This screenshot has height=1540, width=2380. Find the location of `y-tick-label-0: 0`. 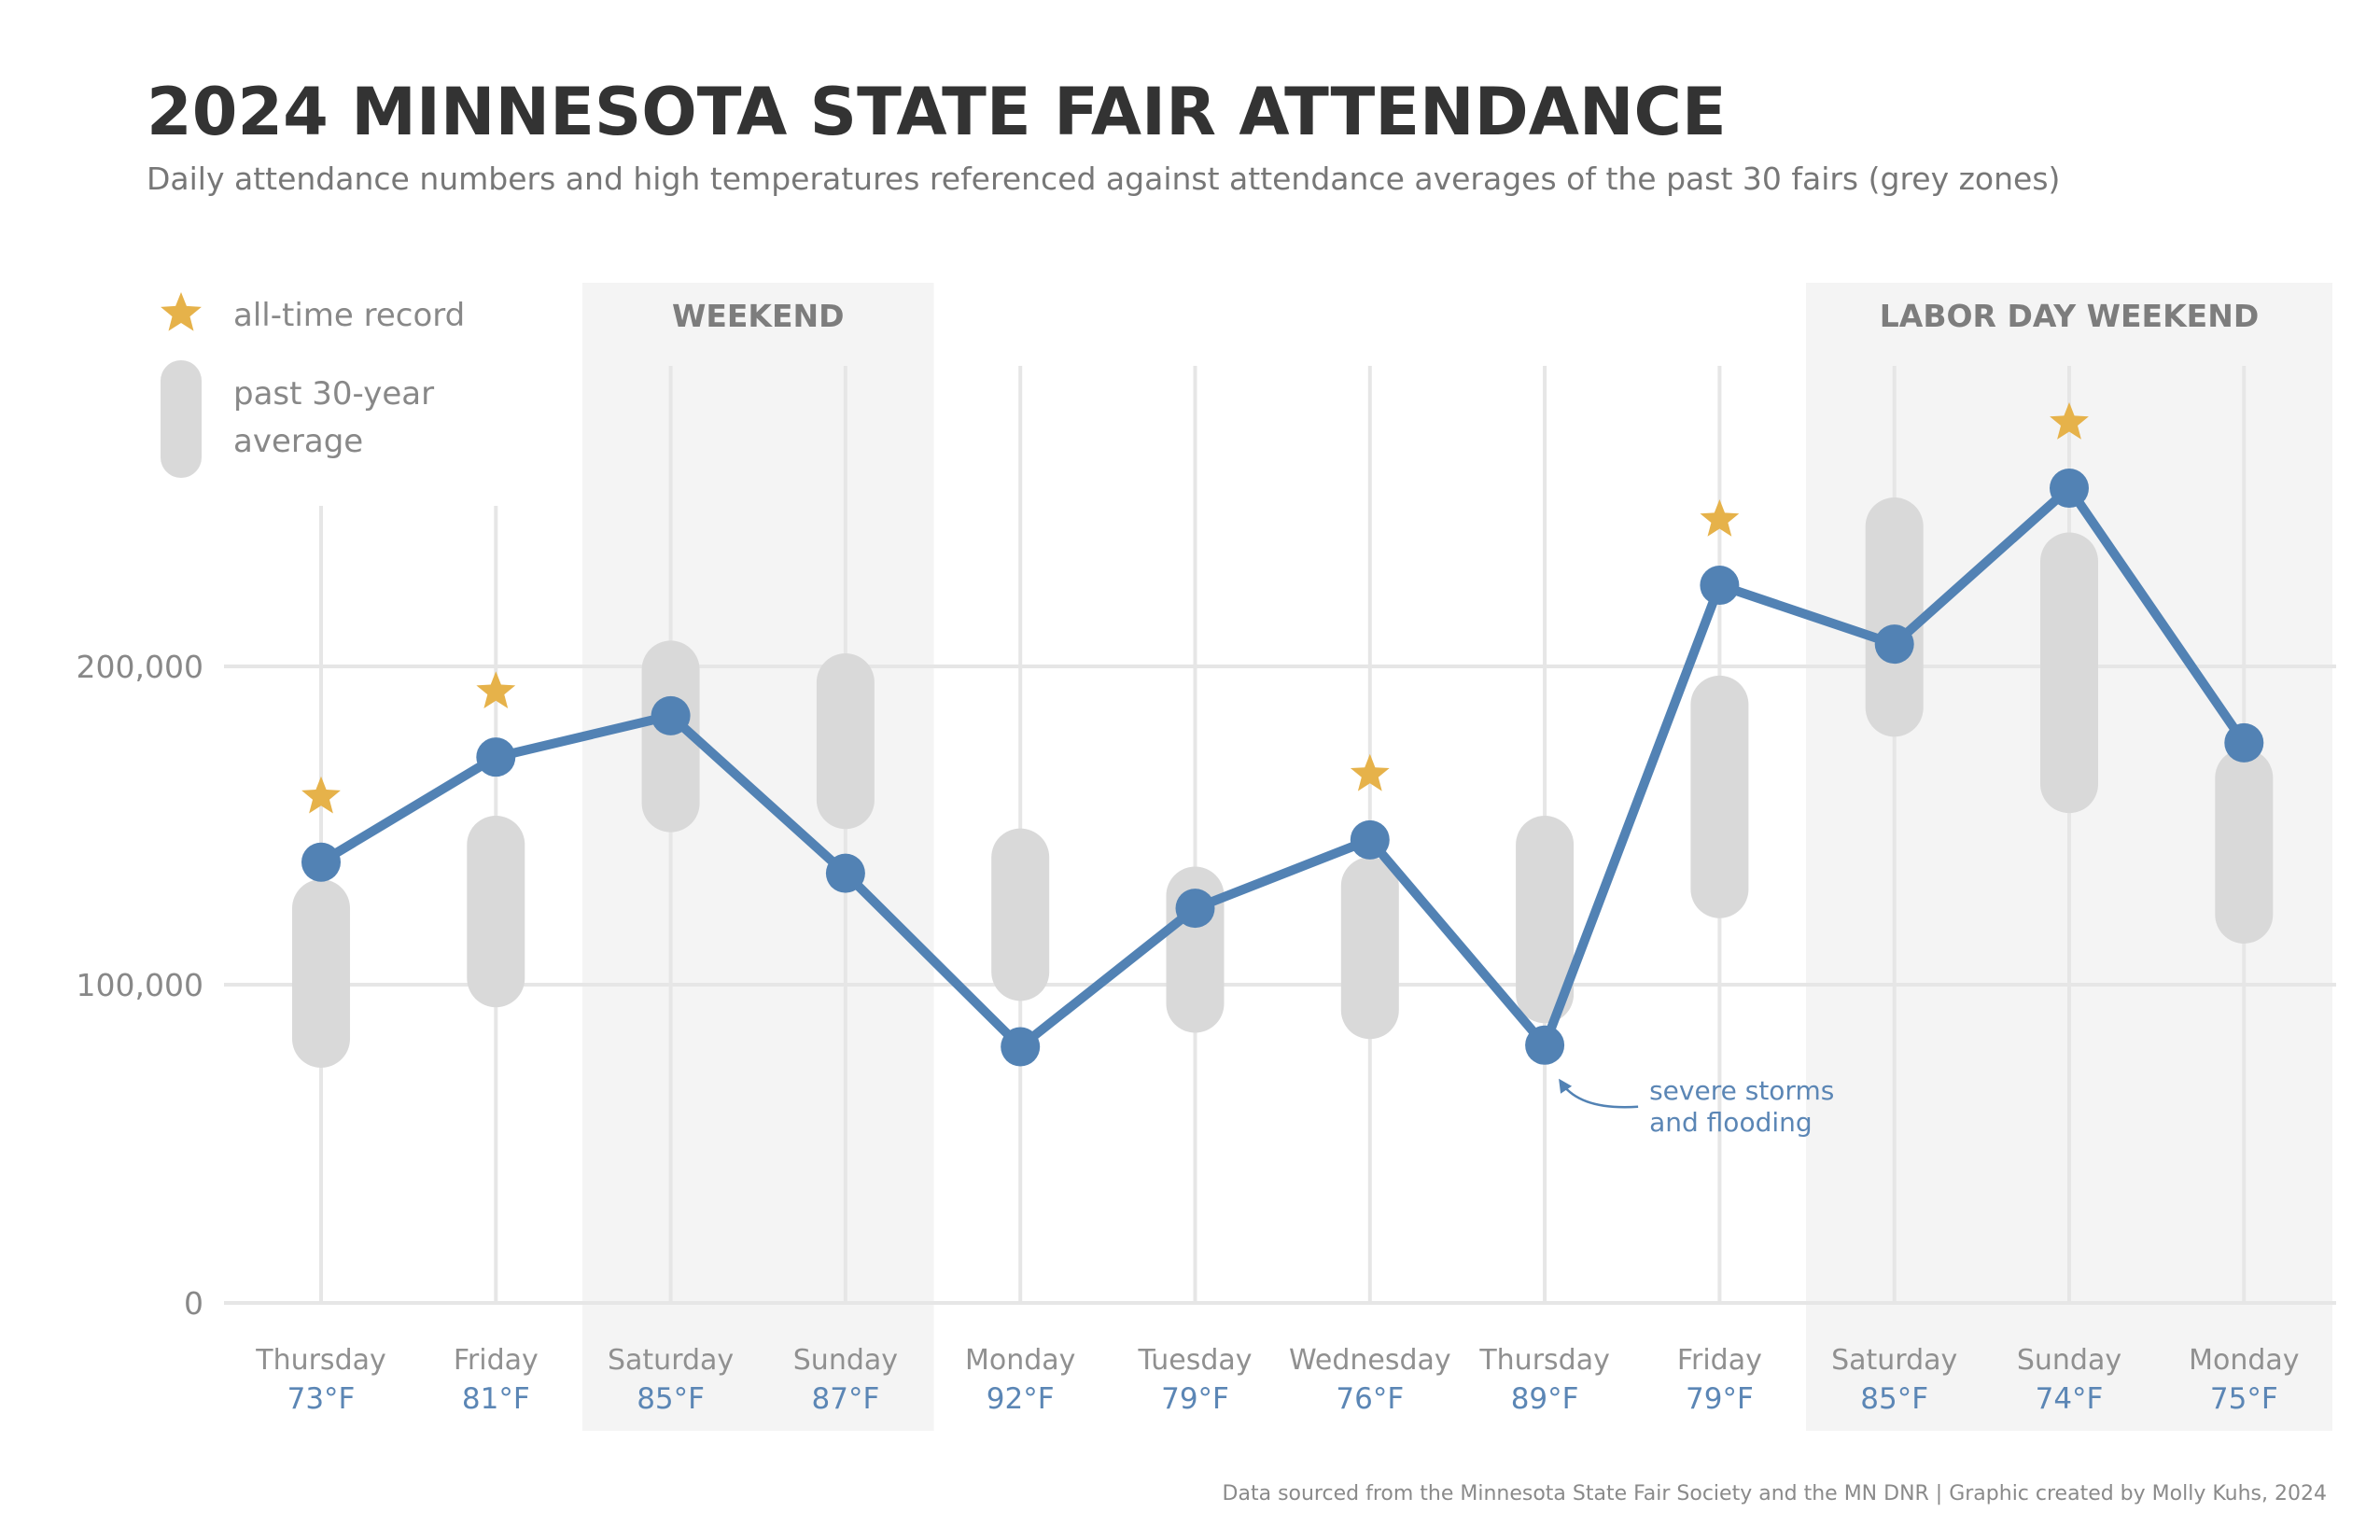

y-tick-label-0: 0 is located at coordinates (193, 1303).